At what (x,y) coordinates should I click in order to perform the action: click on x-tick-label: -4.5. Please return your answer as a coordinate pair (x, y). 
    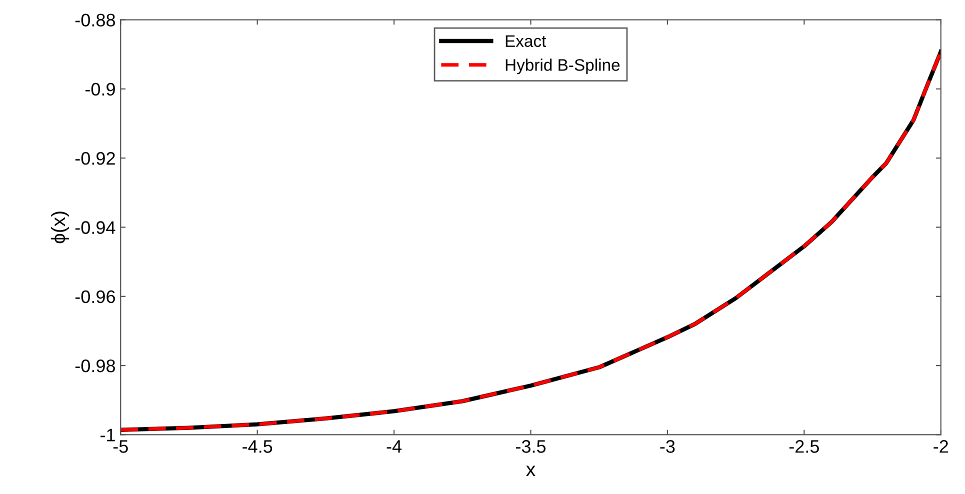
    Looking at the image, I should click on (257, 446).